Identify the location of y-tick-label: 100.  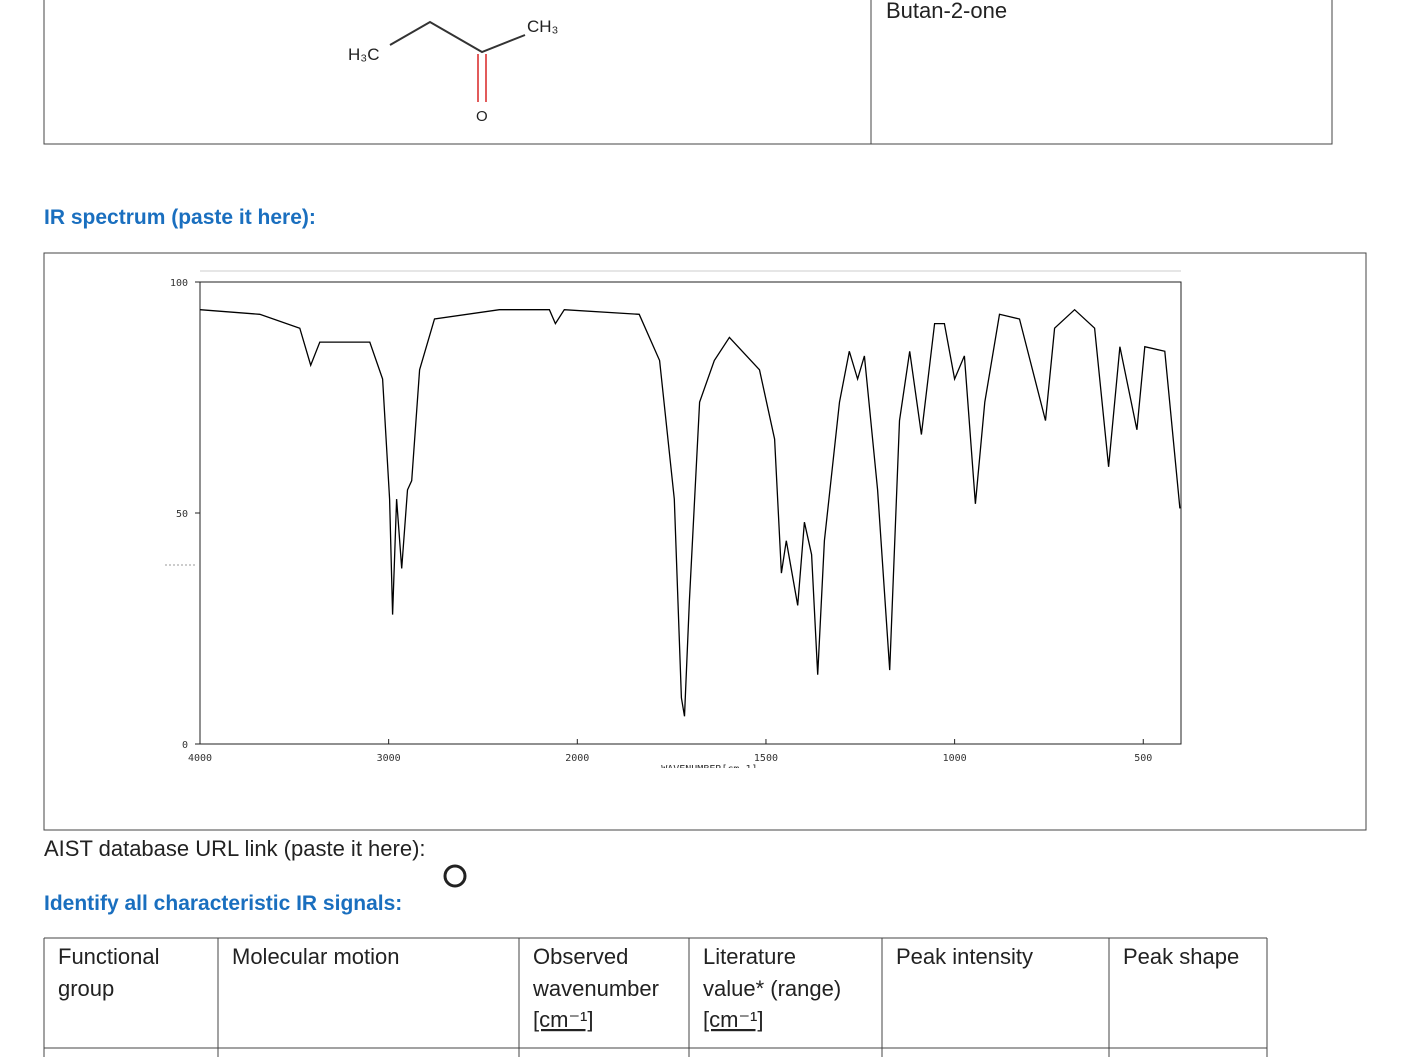
(179, 283).